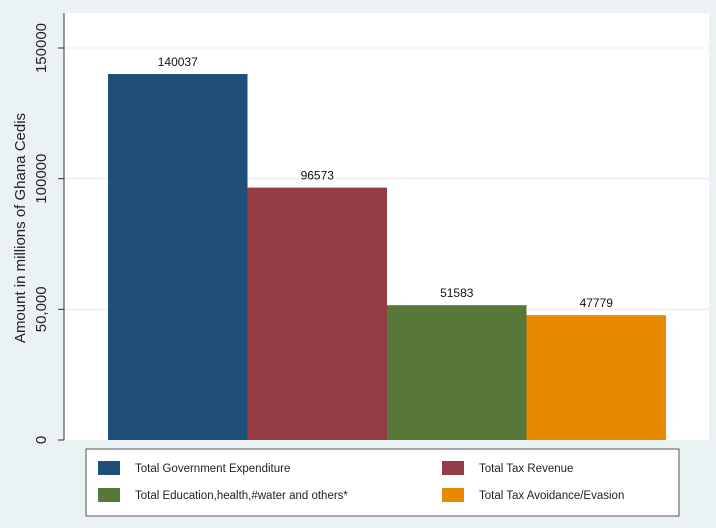  Describe the element at coordinates (597, 303) in the screenshot. I see `bar-value-label: 47779` at that location.